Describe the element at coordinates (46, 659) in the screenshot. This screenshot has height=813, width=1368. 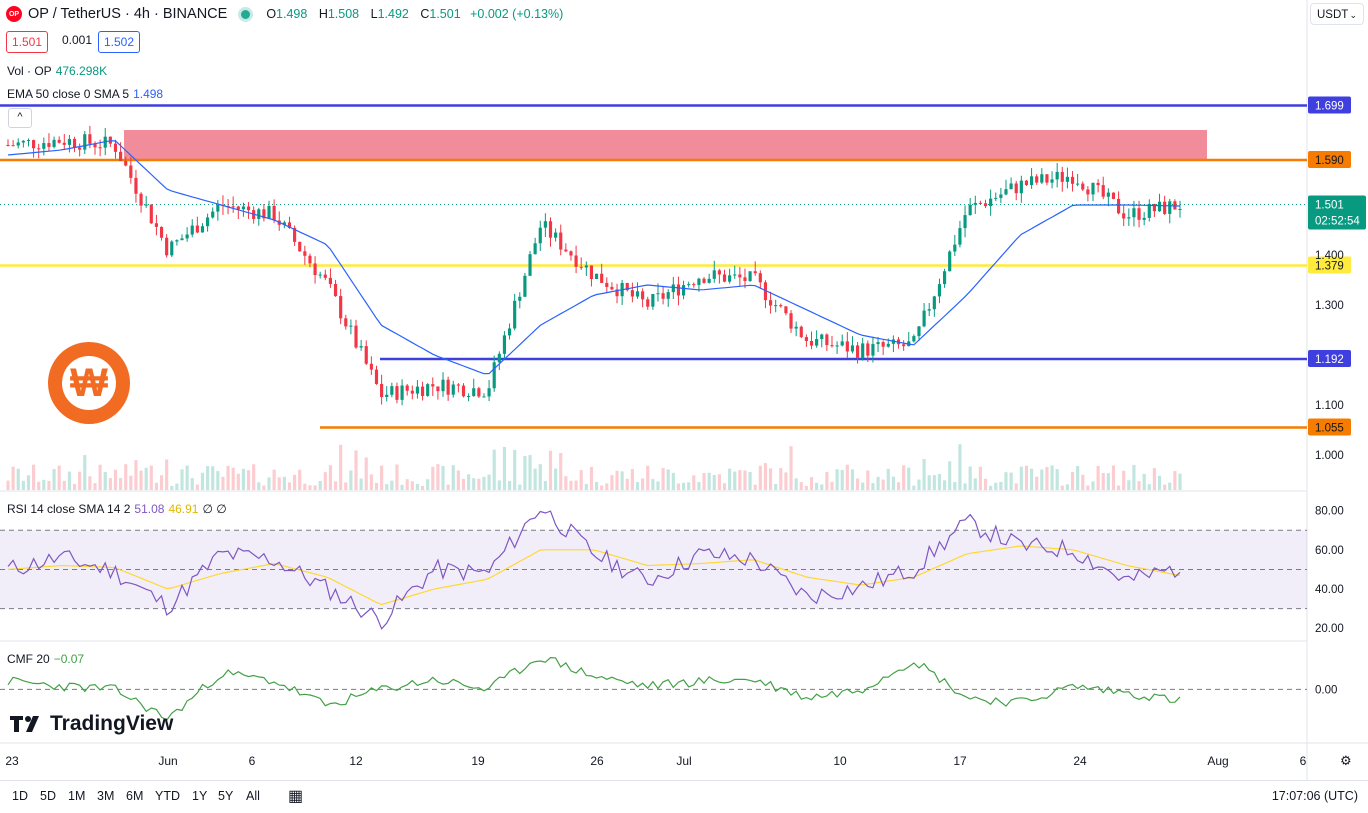
I see `cmf-legend: CMF 20 −0.07` at that location.